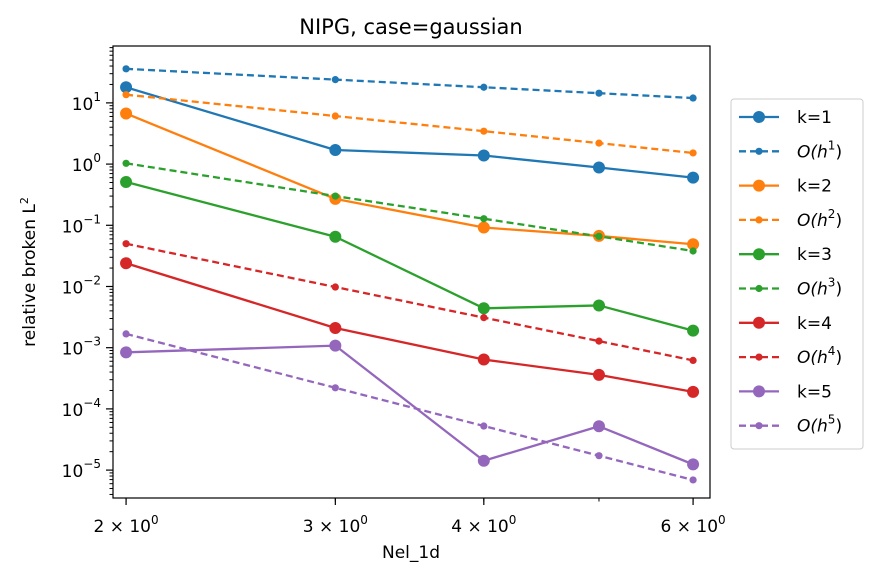  I want to click on series-o-h3-, so click(409, 207).